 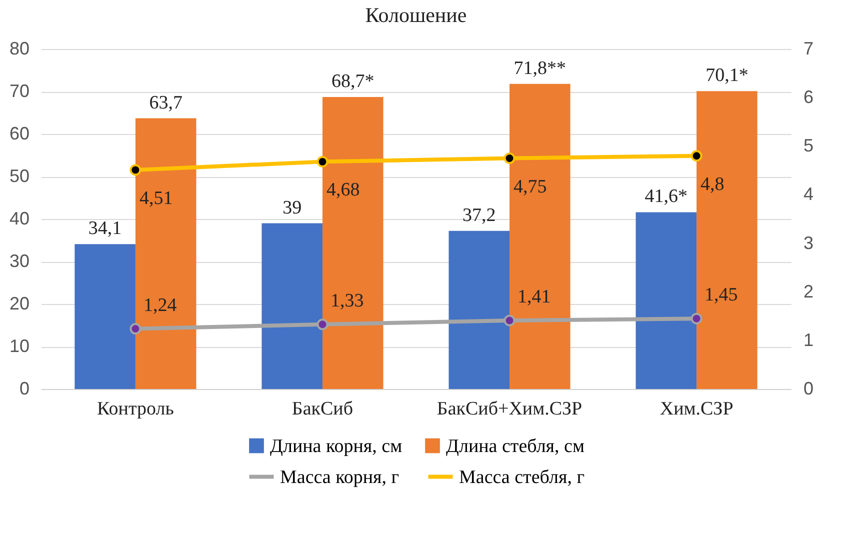 What do you see at coordinates (530, 187) in the screenshot?
I see `data-label: 4,75` at bounding box center [530, 187].